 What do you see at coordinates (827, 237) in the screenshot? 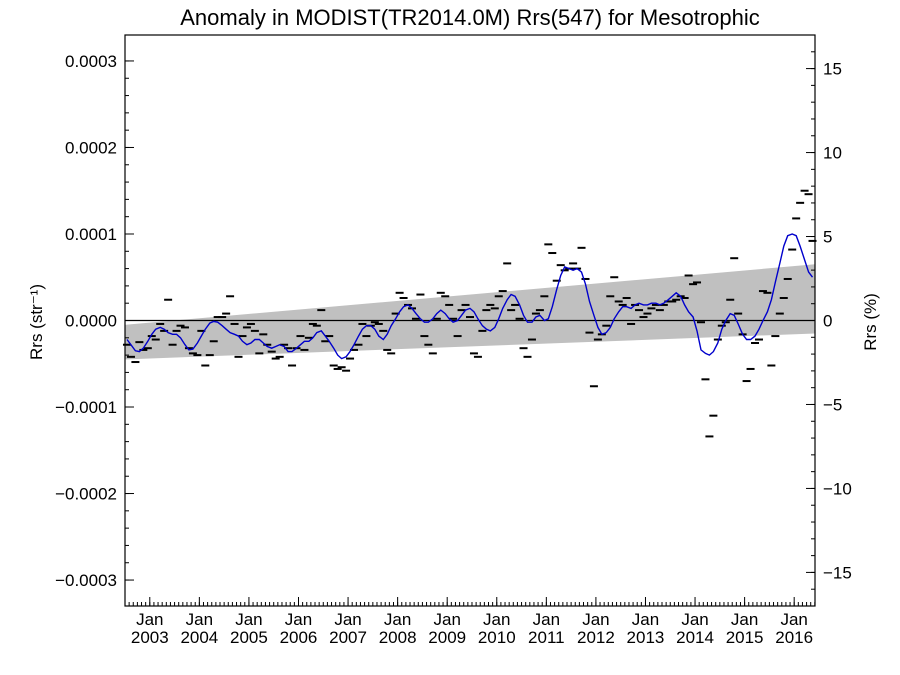
I see `y-tick-label-right: 5` at bounding box center [827, 237].